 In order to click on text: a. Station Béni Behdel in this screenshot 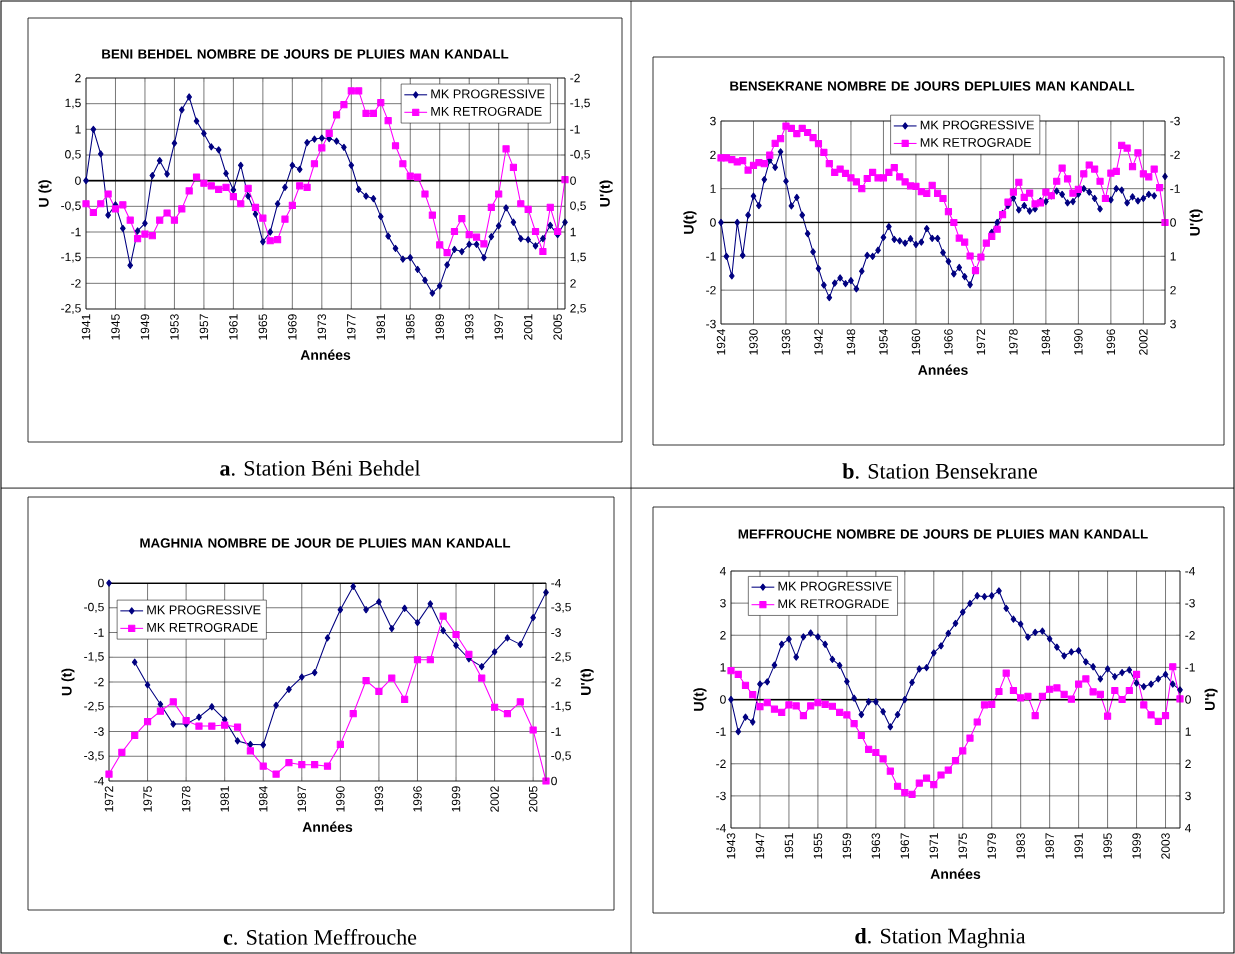, I will do `click(320, 468)`.